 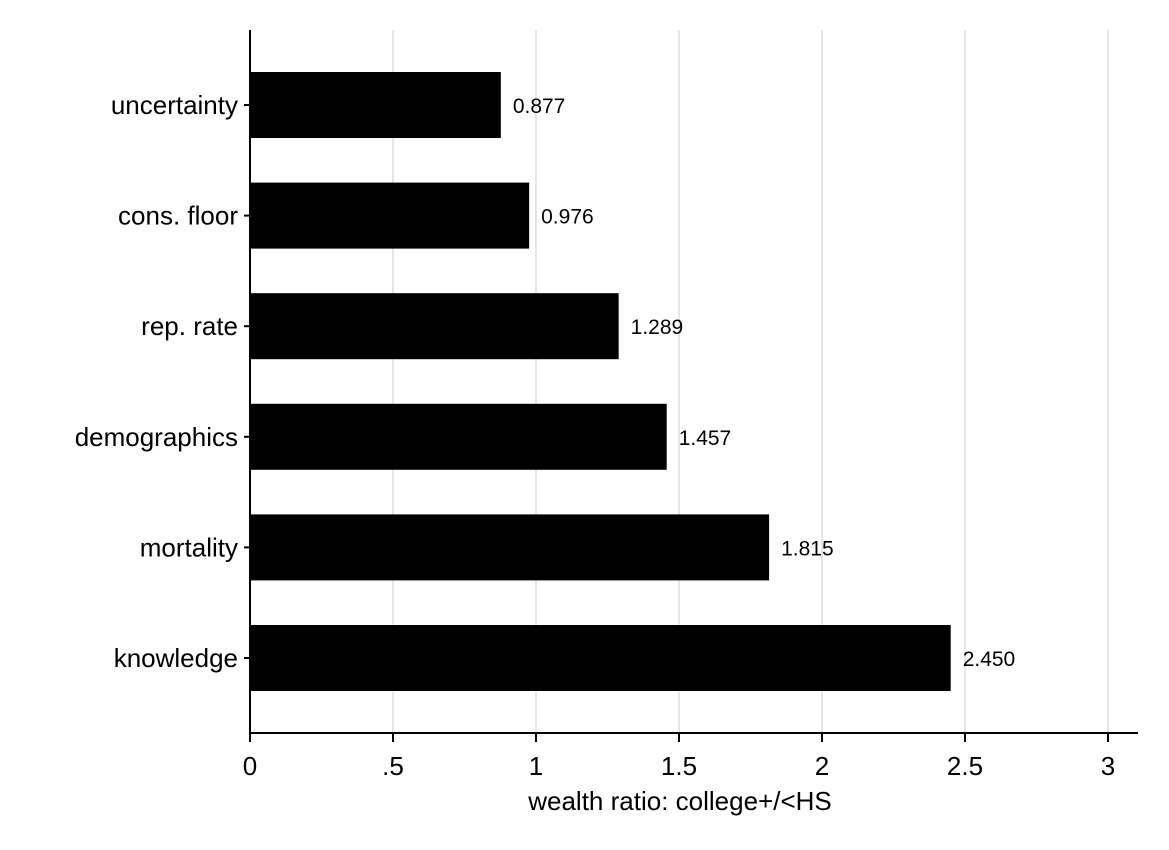 I want to click on bar-cons-floor, so click(x=390, y=215).